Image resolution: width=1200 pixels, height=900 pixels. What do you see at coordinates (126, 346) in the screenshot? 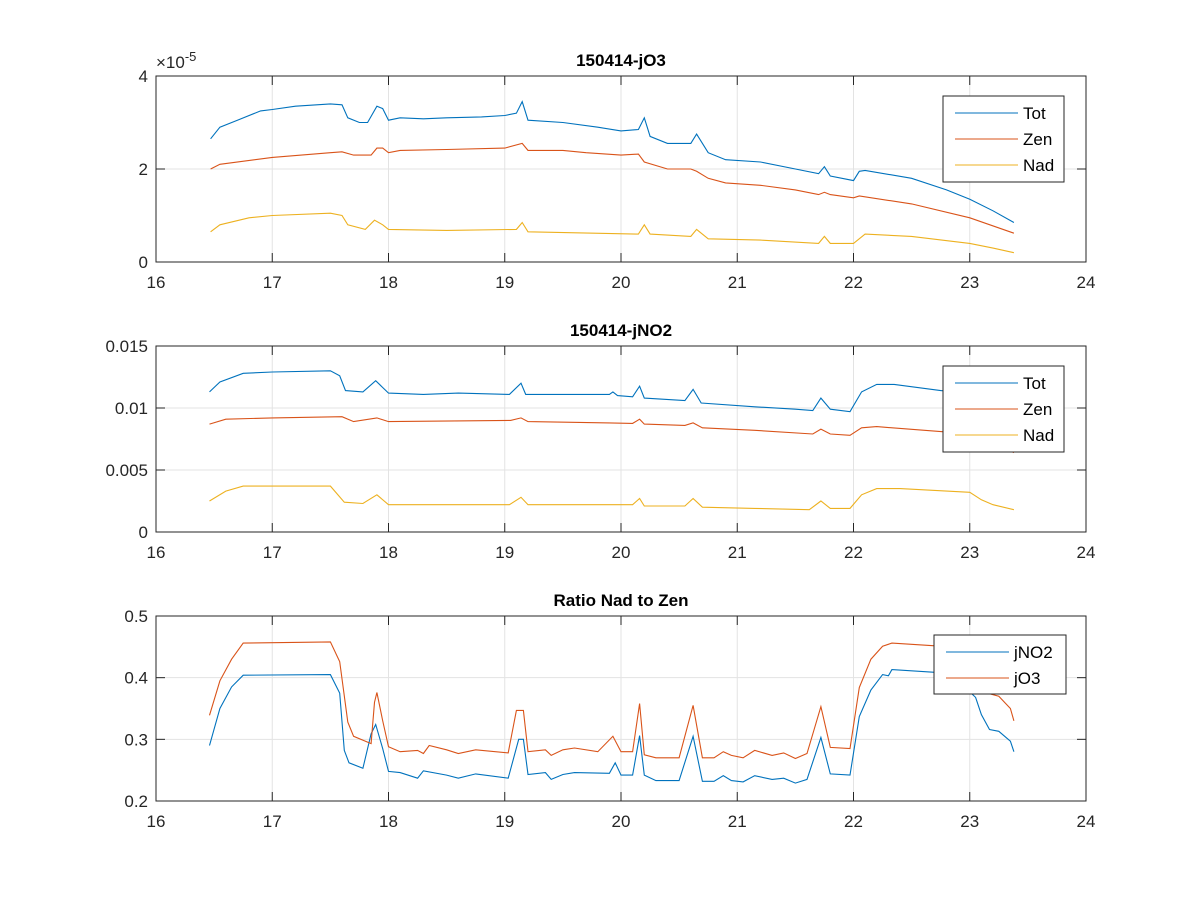
I see `y-tick-label: 0.015` at bounding box center [126, 346].